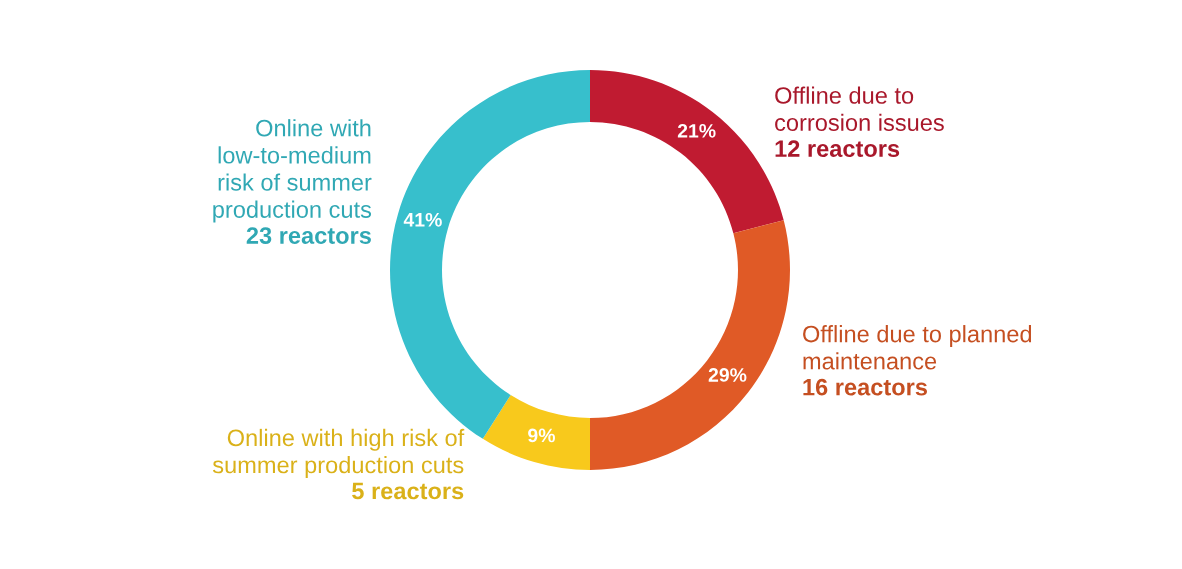 Image resolution: width=1182 pixels, height=569 pixels. What do you see at coordinates (408, 491) in the screenshot?
I see `text: 5 reactors` at bounding box center [408, 491].